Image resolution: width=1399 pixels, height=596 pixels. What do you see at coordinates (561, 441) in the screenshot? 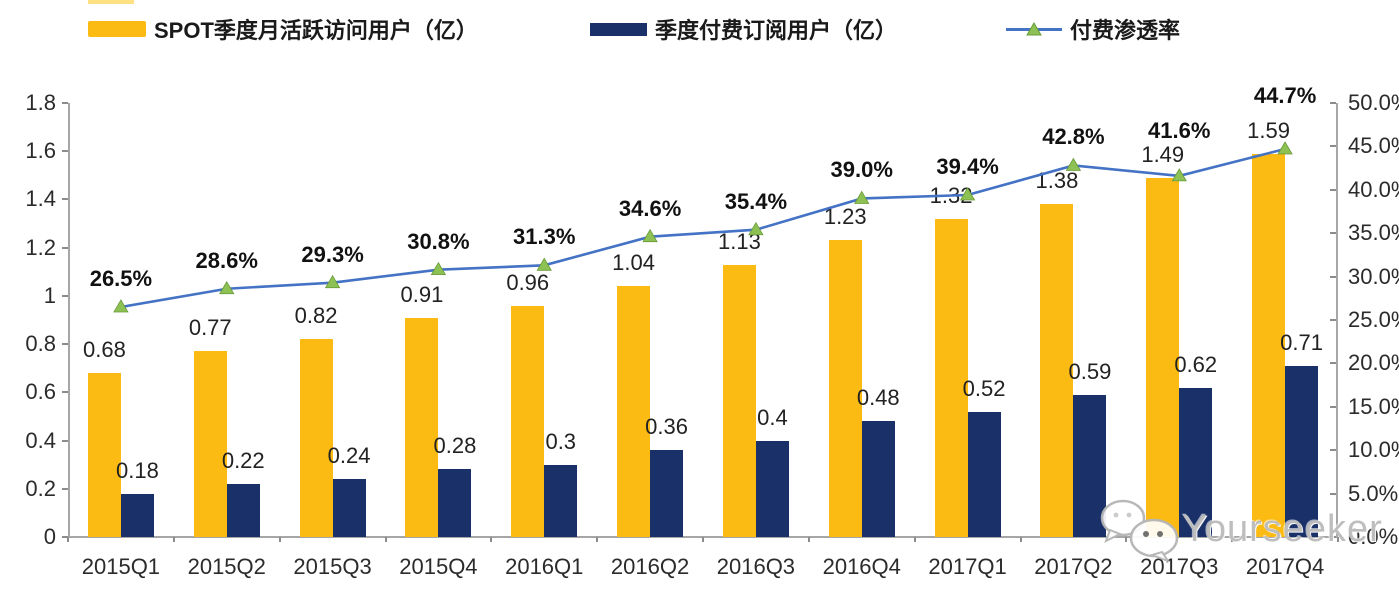
I see `bar-label-subscribers: 0.3` at bounding box center [561, 441].